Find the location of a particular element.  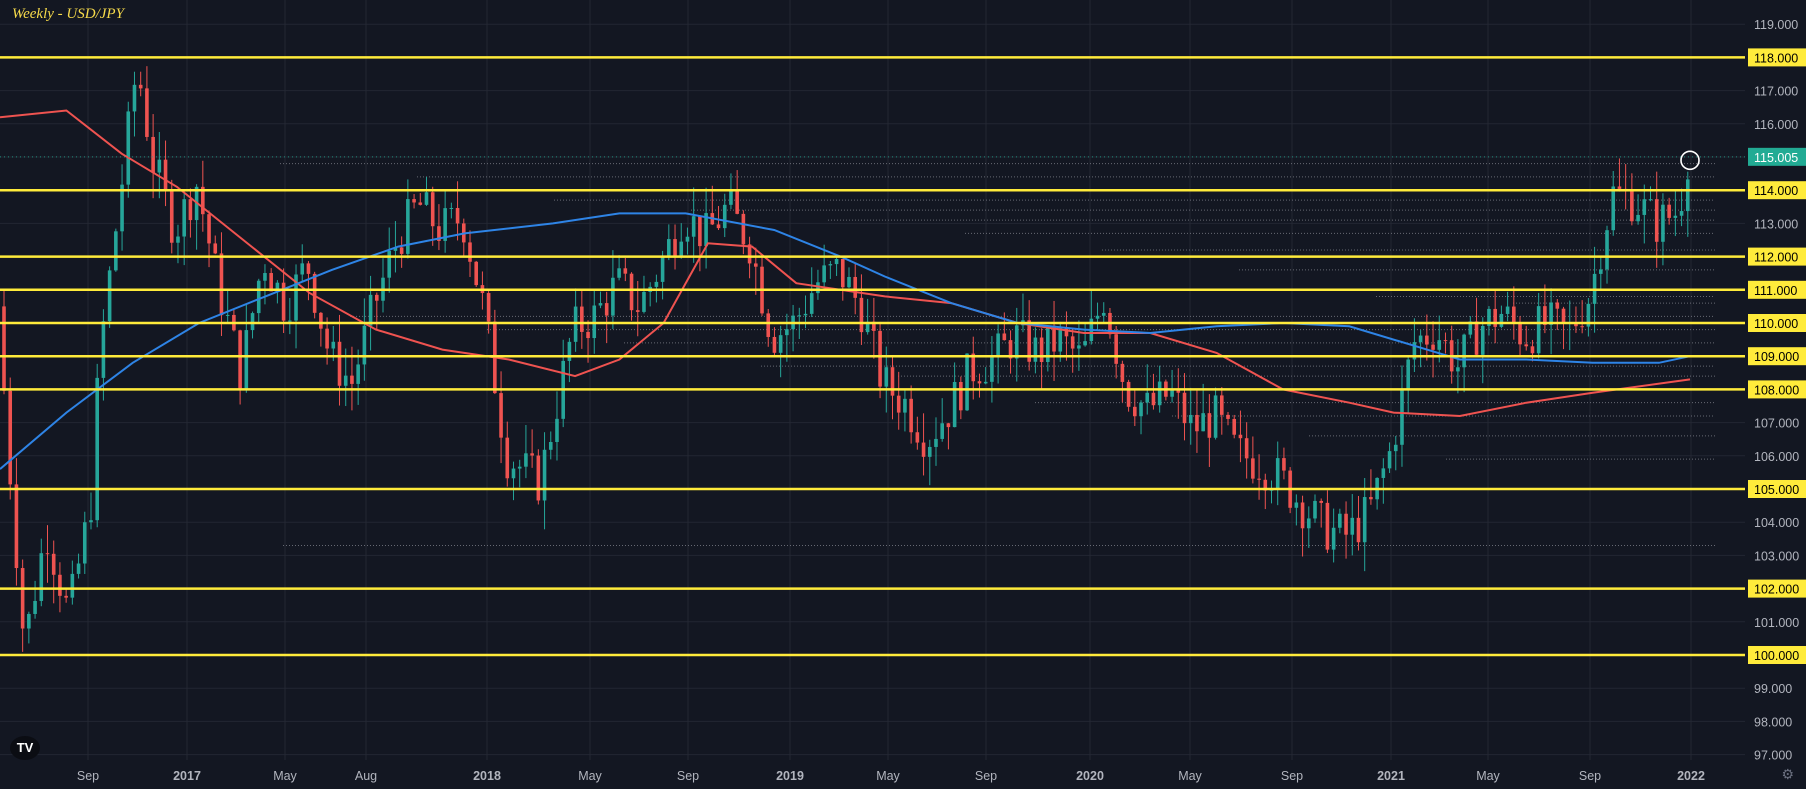

time-tick-8: May is located at coordinates (888, 776).